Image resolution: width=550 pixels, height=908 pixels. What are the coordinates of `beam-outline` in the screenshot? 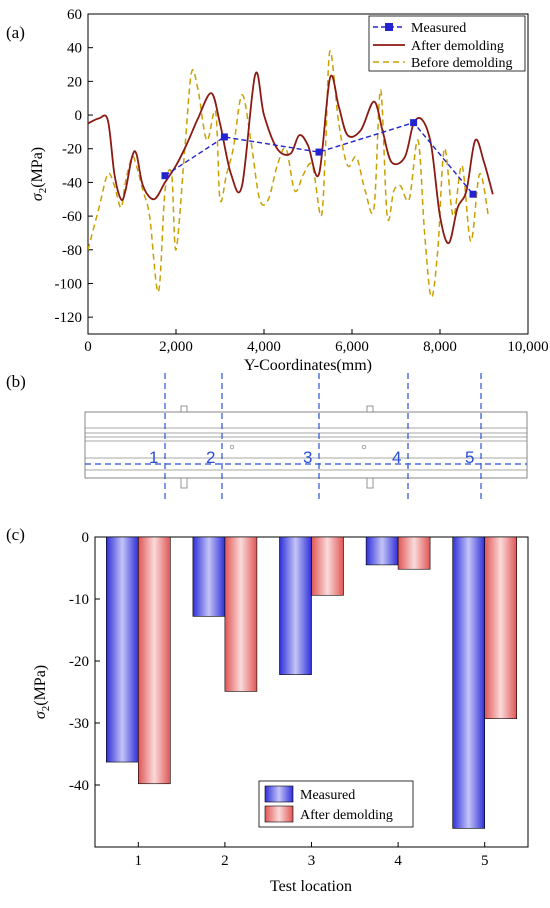 It's located at (306, 445).